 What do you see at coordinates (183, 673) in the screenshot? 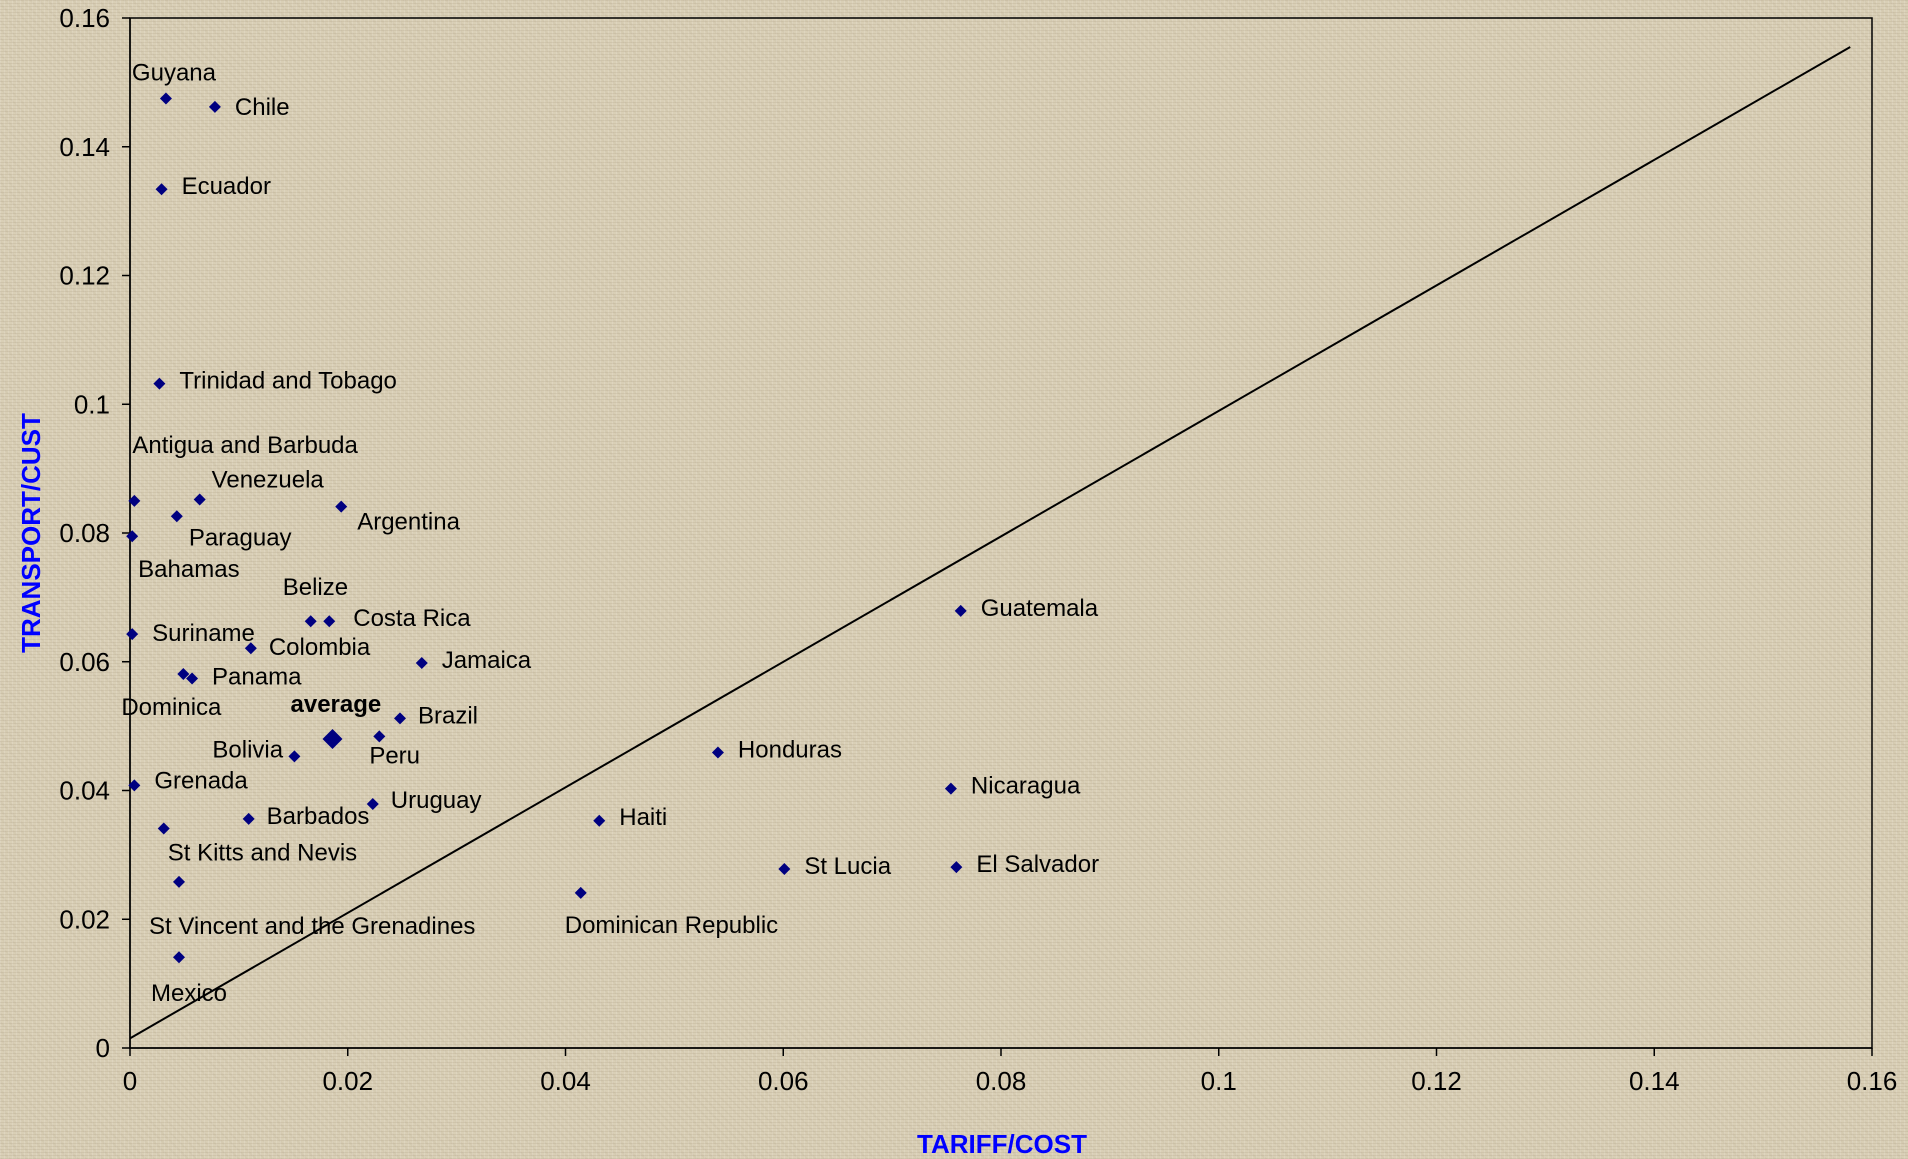
I see `data-point-dominica` at bounding box center [183, 673].